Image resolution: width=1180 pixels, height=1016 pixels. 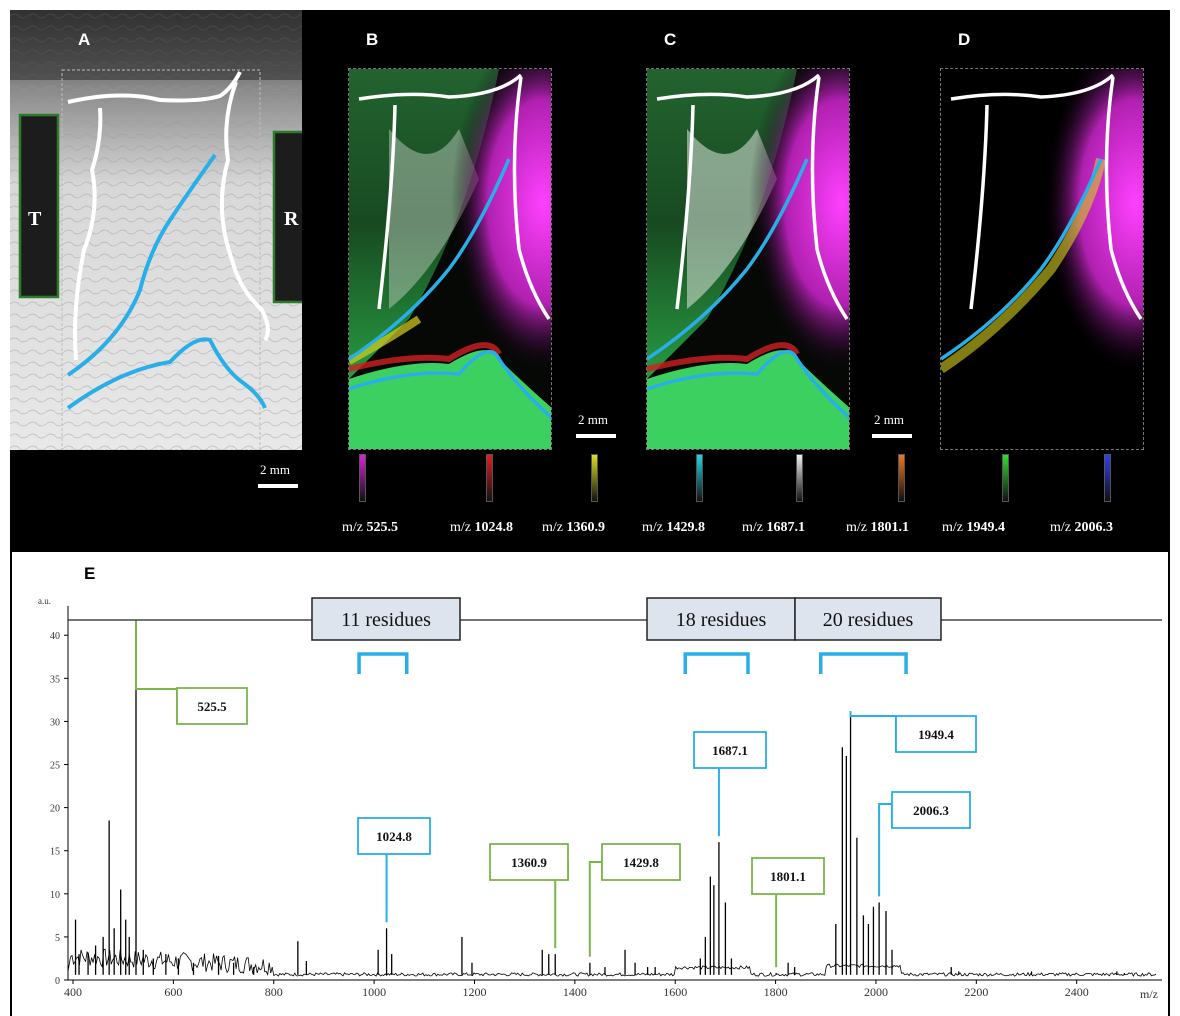 What do you see at coordinates (596, 436) in the screenshot?
I see `scale-bar-b` at bounding box center [596, 436].